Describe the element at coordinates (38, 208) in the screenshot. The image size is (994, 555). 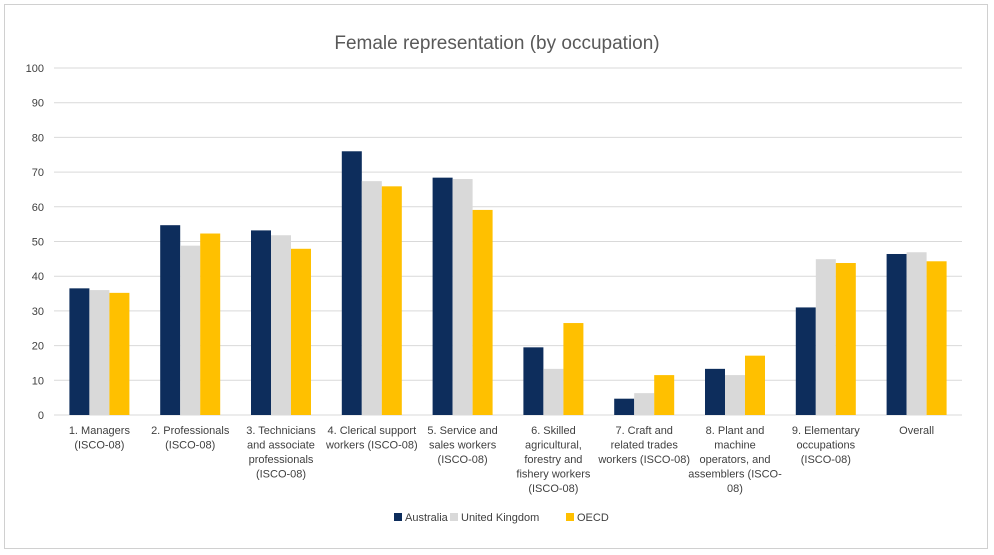
I see `y-tick-label: 60` at that location.